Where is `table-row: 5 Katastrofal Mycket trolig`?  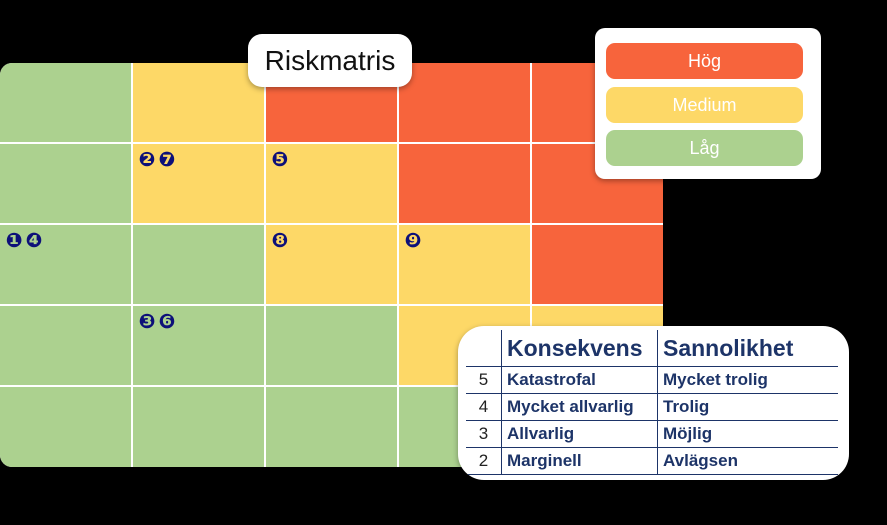
table-row: 5 Katastrofal Mycket trolig is located at coordinates (652, 380).